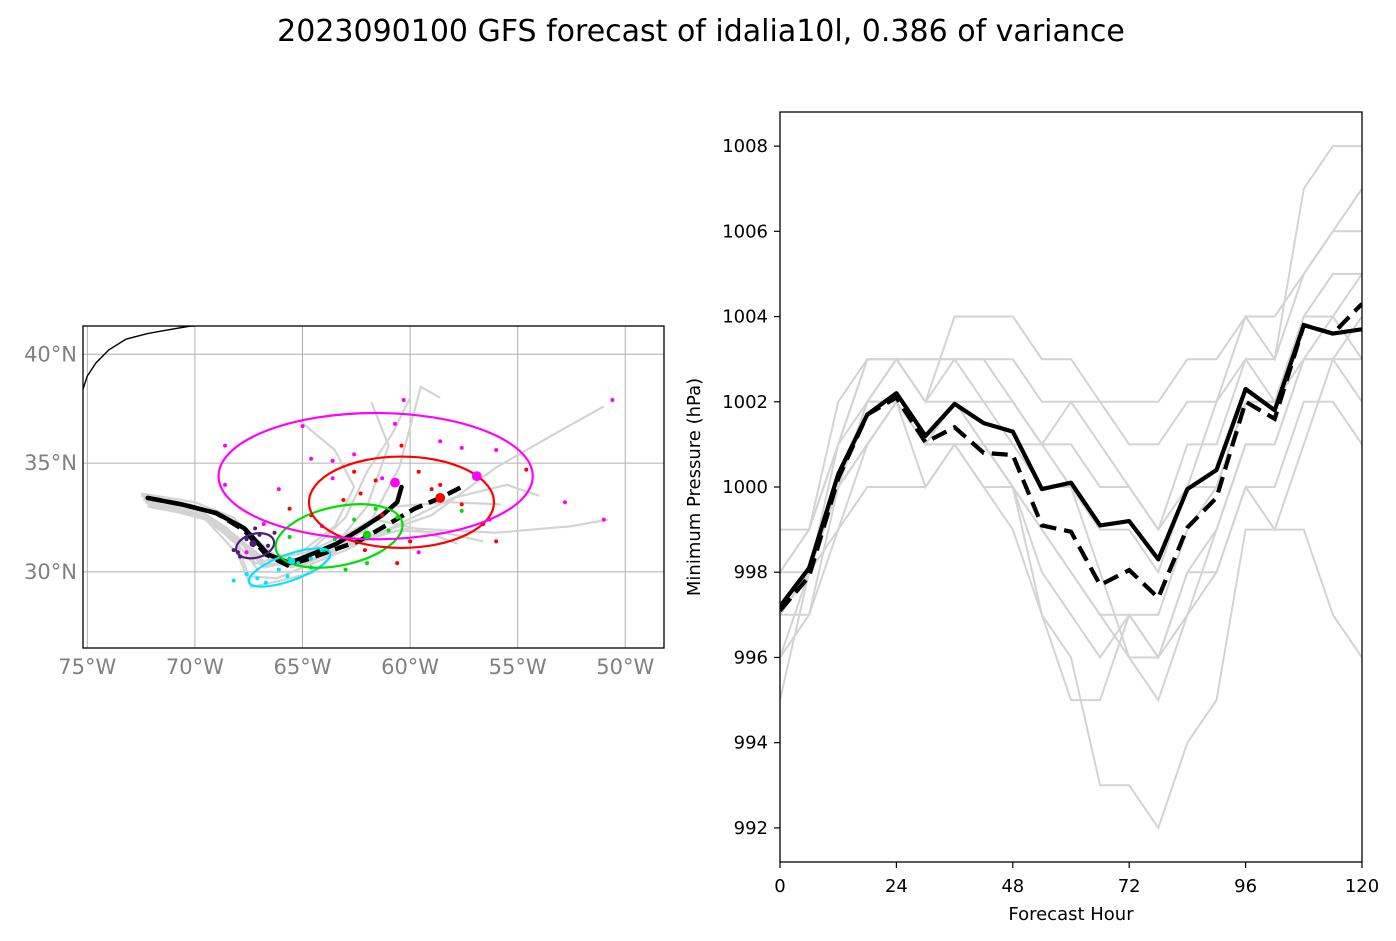 The width and height of the screenshot is (1396, 941). Describe the element at coordinates (1245, 886) in the screenshot. I see `x-tick-label: 96` at that location.